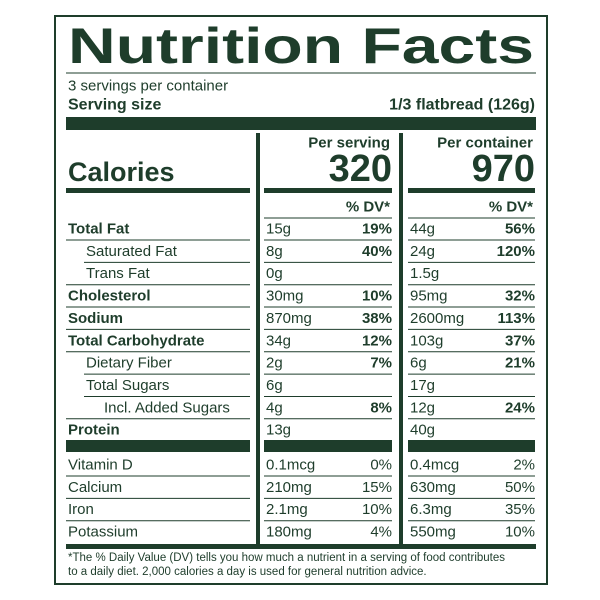 The image size is (600, 600). Describe the element at coordinates (289, 487) in the screenshot. I see `serving-amount: 210mg` at that location.